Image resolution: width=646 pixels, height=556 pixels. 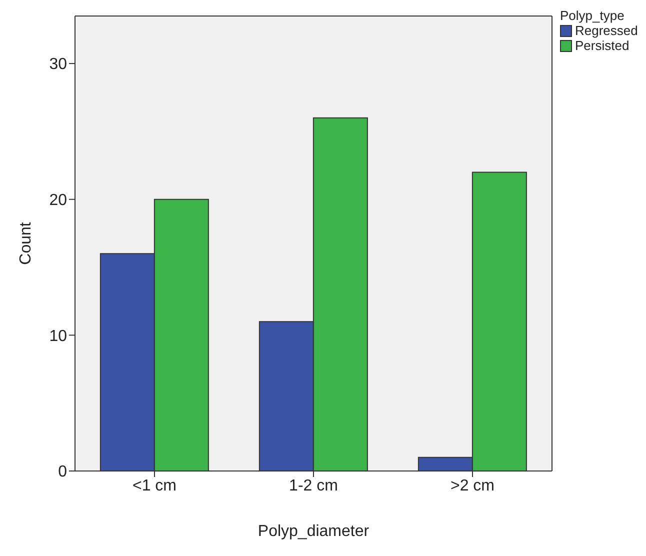 What do you see at coordinates (154, 485) in the screenshot?
I see `x-tick-label: <1 cm` at bounding box center [154, 485].